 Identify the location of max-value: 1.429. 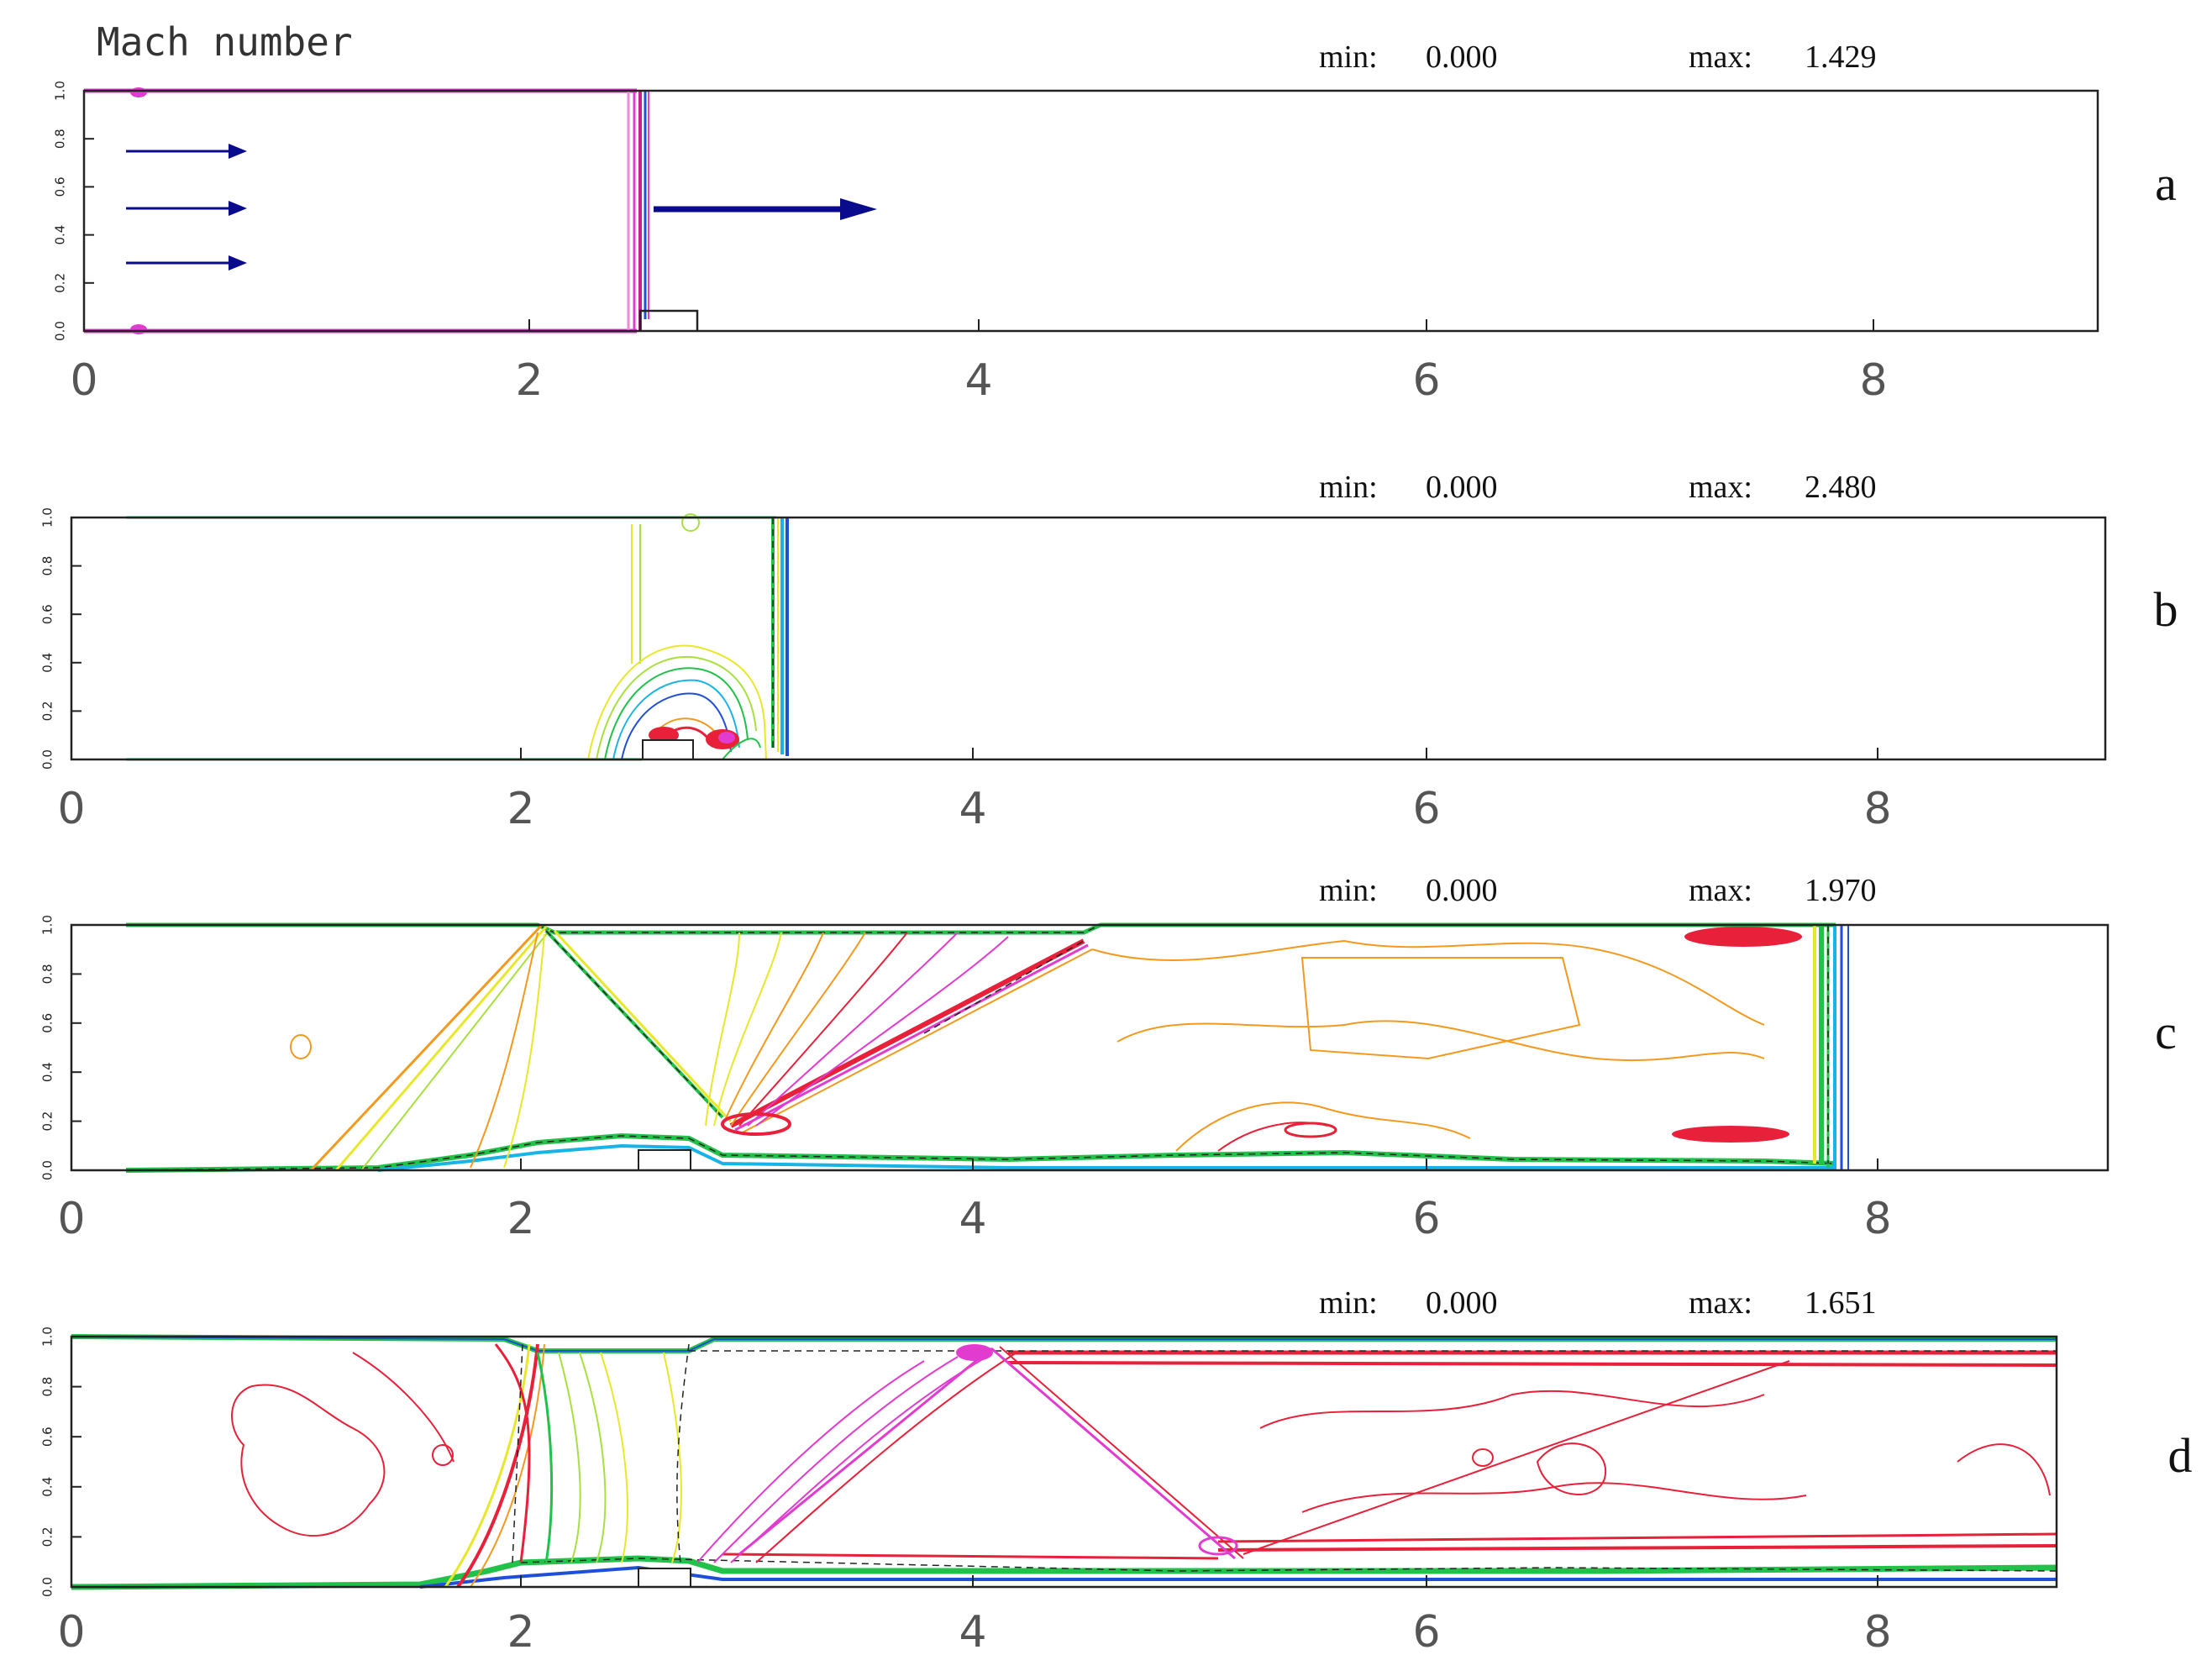
(1841, 57).